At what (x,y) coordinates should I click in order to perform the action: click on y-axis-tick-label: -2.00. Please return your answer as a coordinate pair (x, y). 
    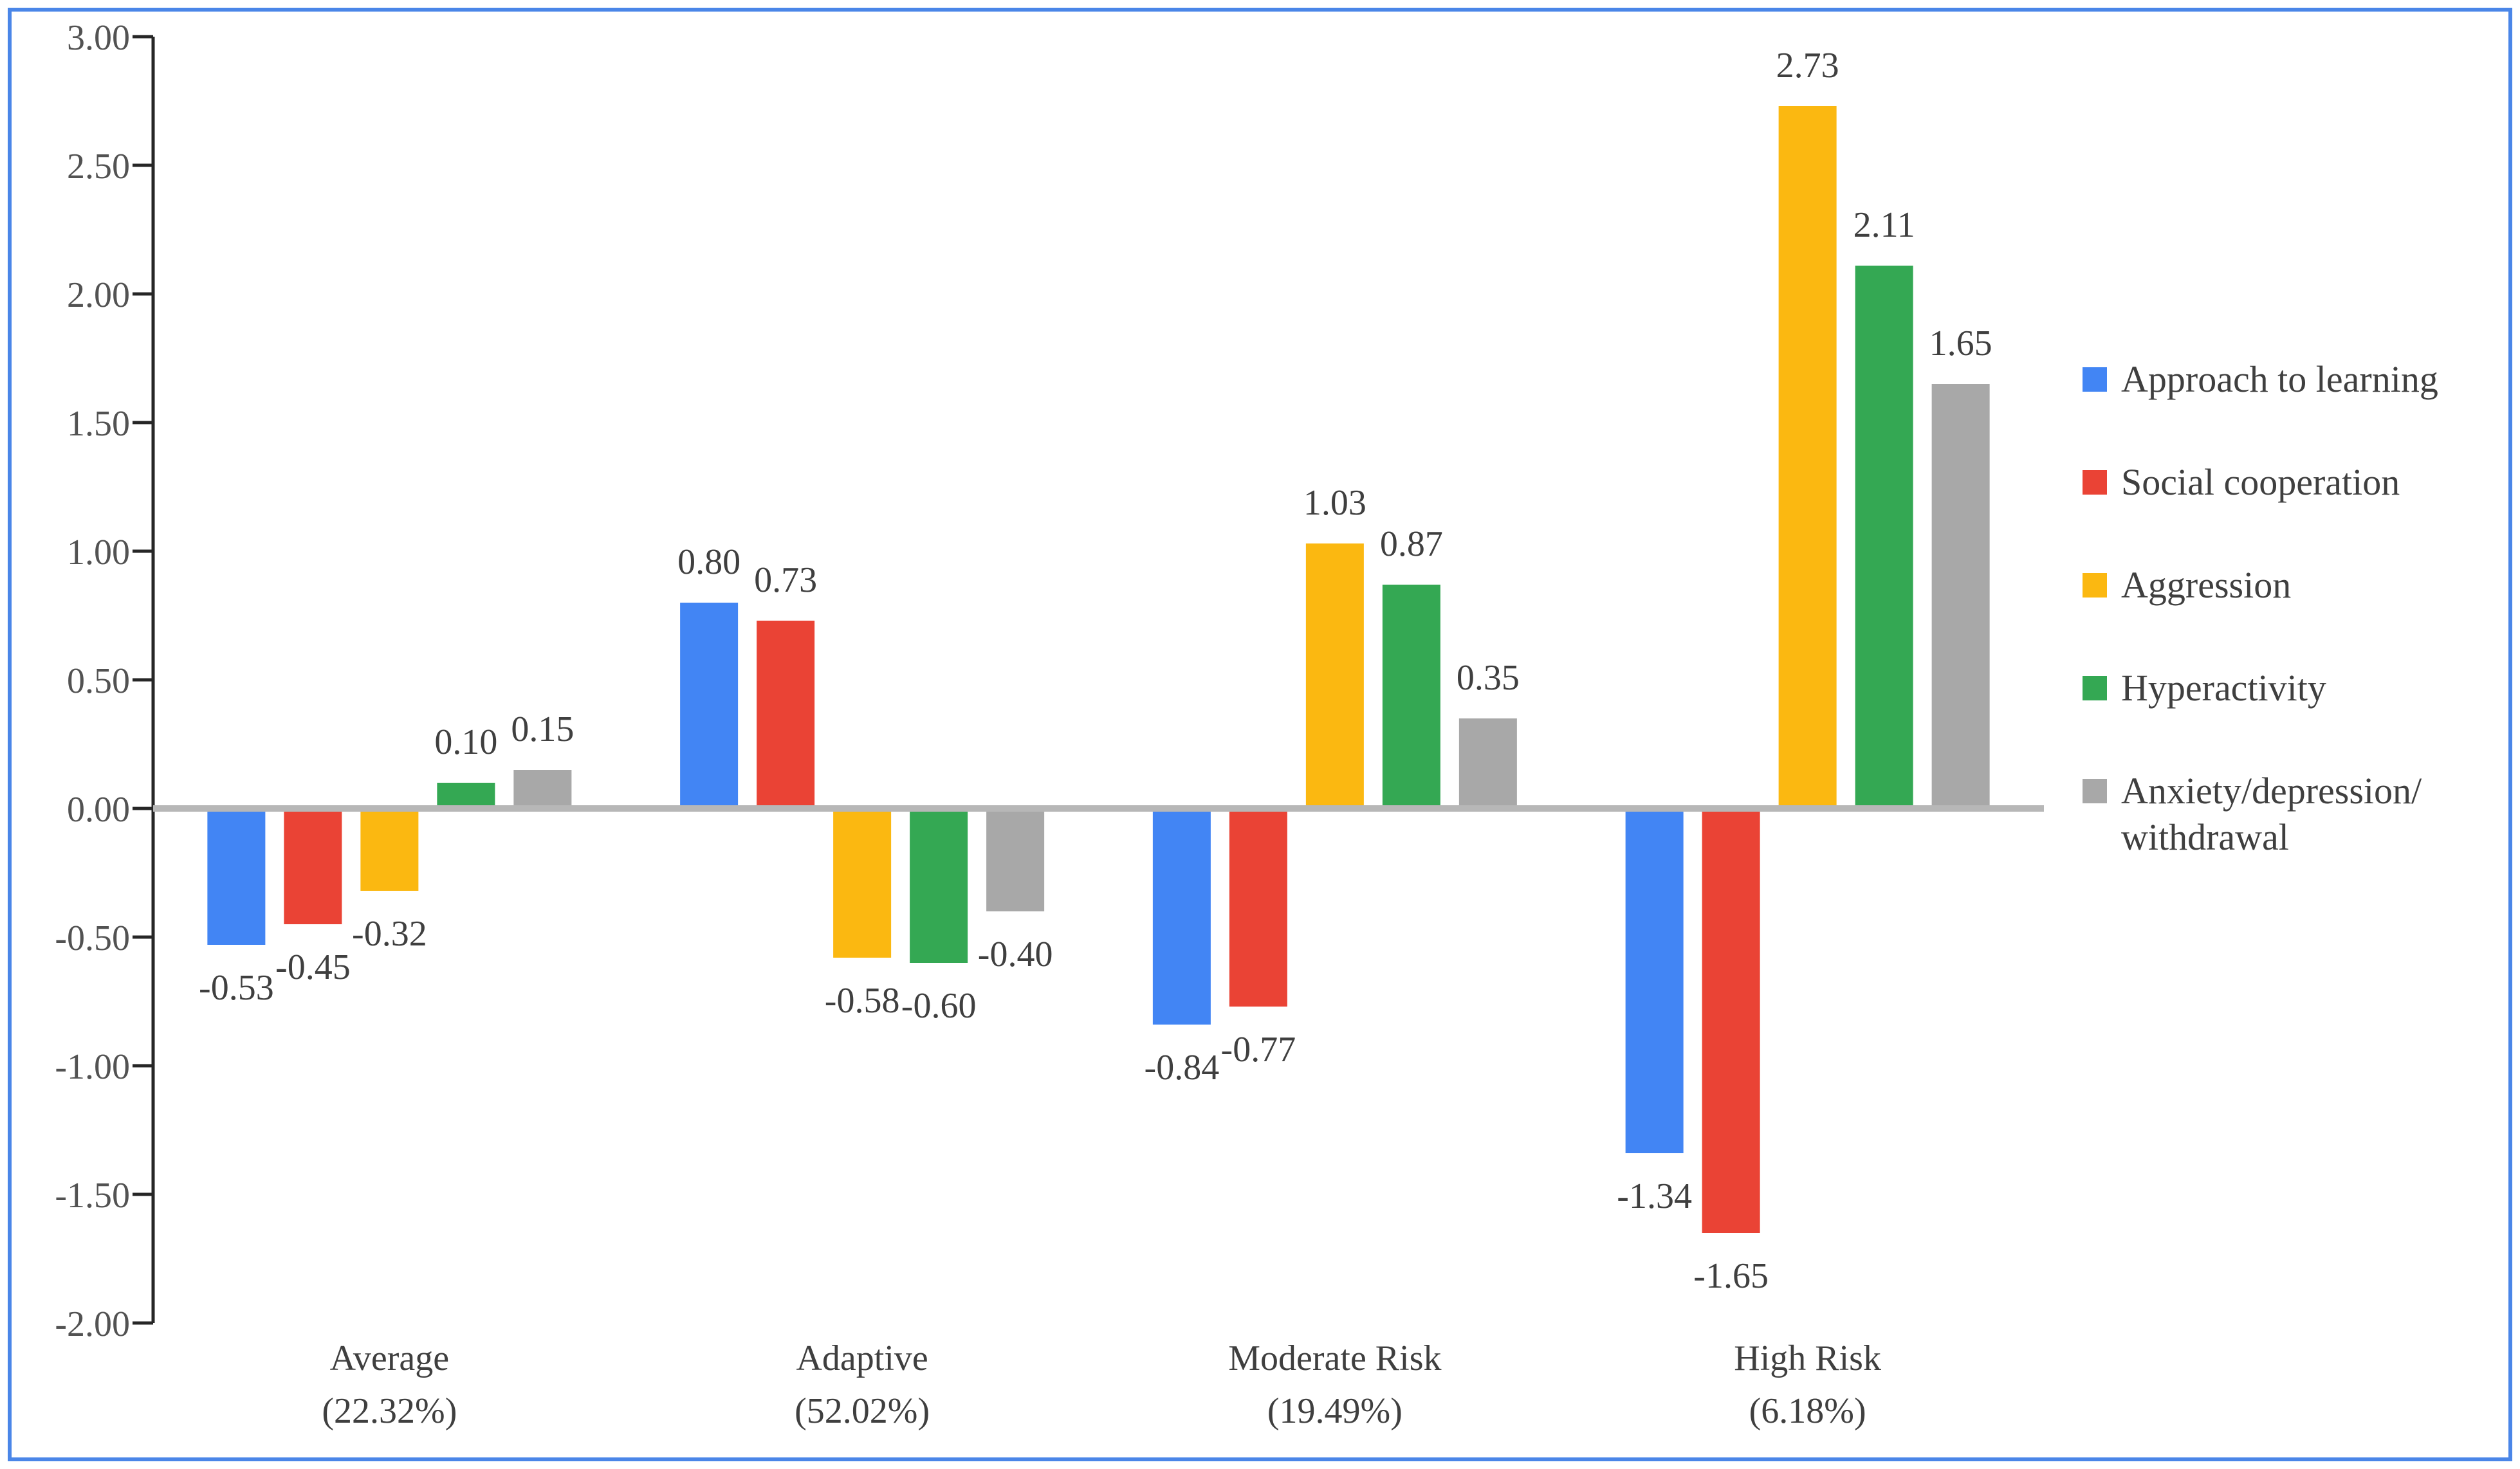
    Looking at the image, I should click on (92, 1324).